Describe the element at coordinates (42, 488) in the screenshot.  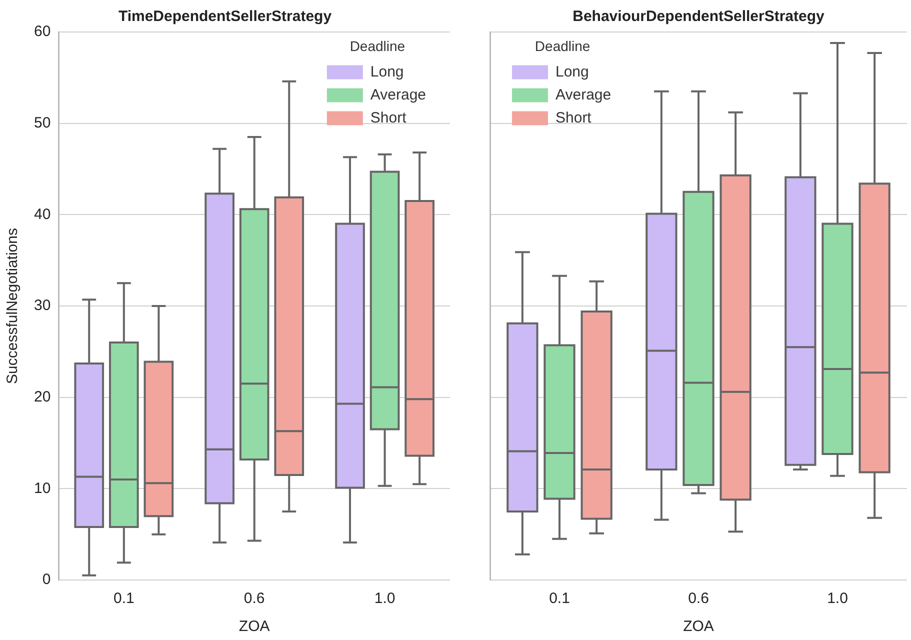
I see `y-tick-label: 10` at that location.